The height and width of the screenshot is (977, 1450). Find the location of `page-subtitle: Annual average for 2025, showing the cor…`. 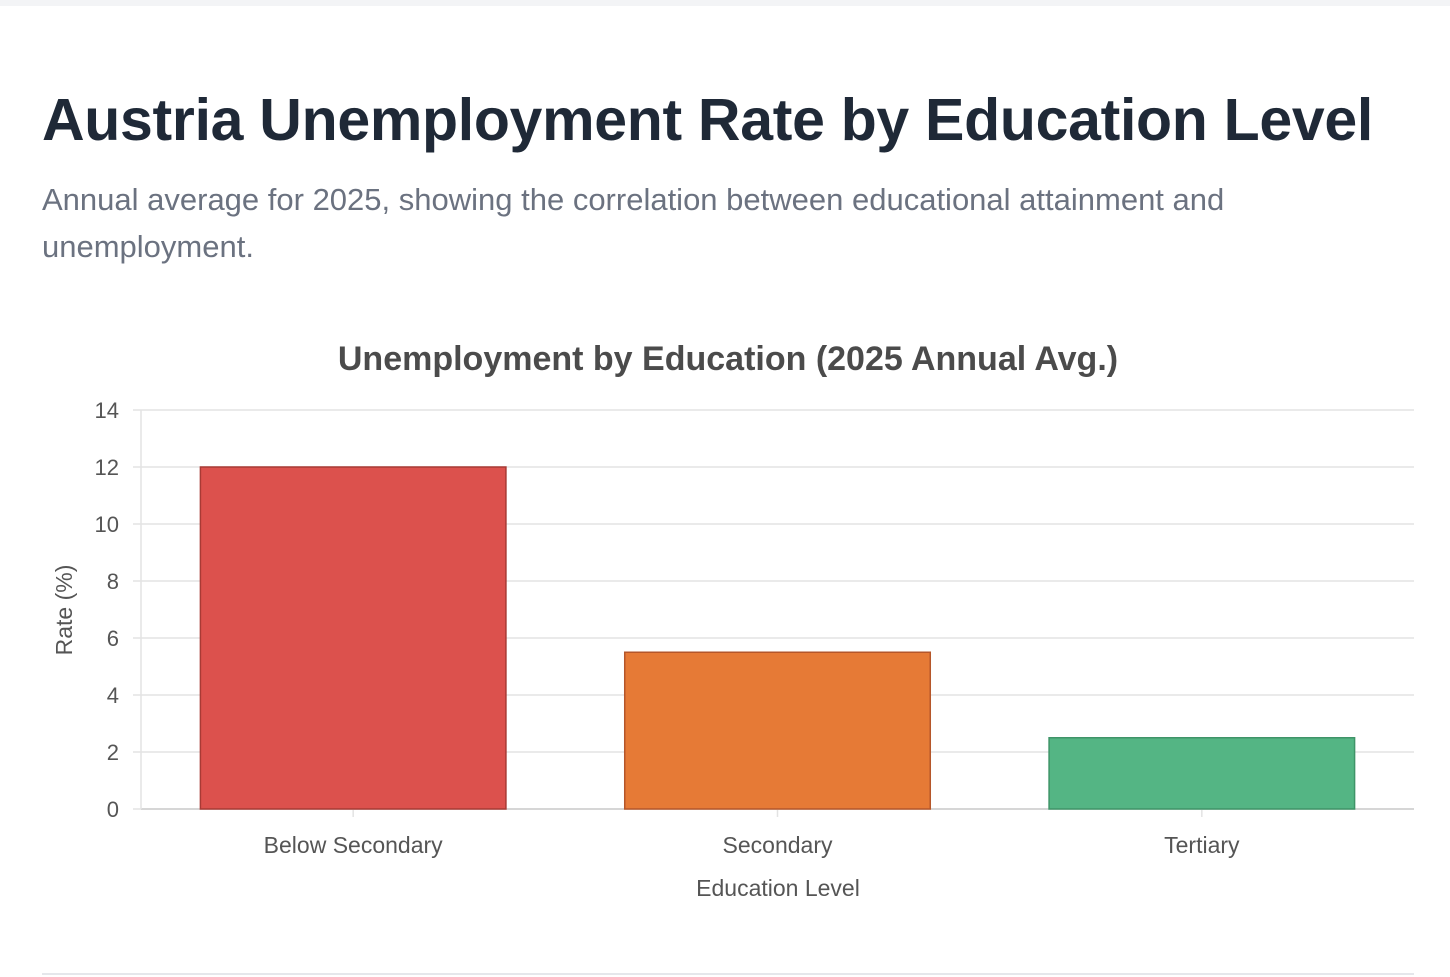

page-subtitle: Annual average for 2025, showing the cor… is located at coordinates (633, 223).